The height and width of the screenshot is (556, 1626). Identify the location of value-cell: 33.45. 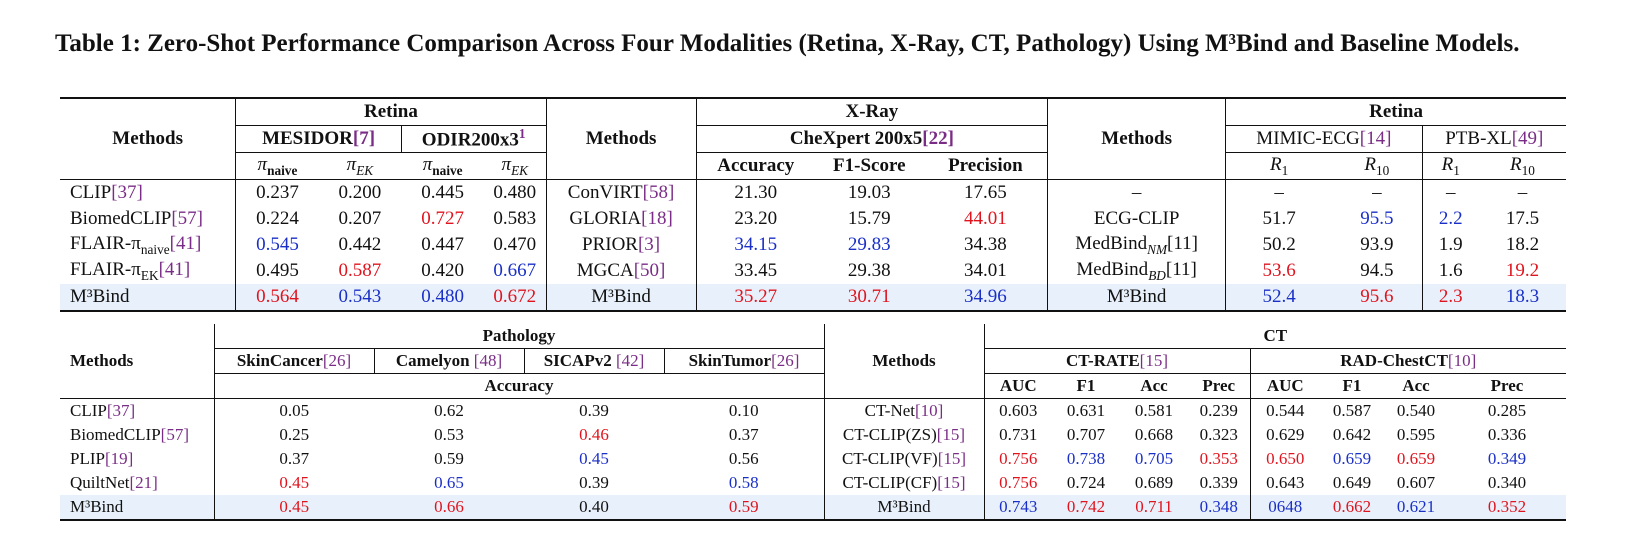
(756, 270).